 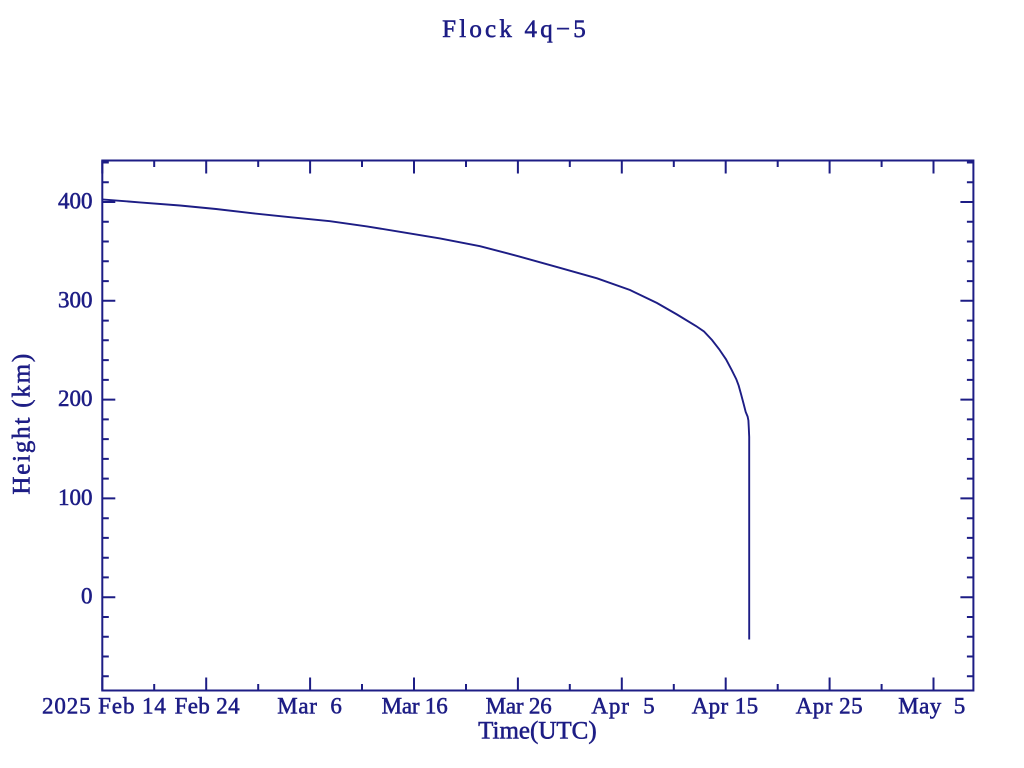 What do you see at coordinates (75, 299) in the screenshot?
I see `svg-text: 300` at bounding box center [75, 299].